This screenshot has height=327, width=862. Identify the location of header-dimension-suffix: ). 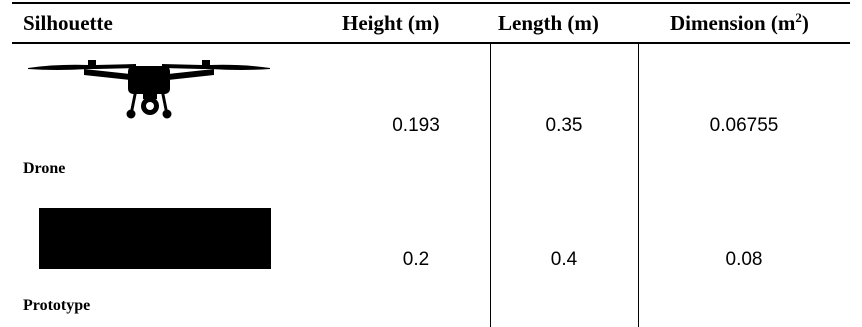
(805, 23).